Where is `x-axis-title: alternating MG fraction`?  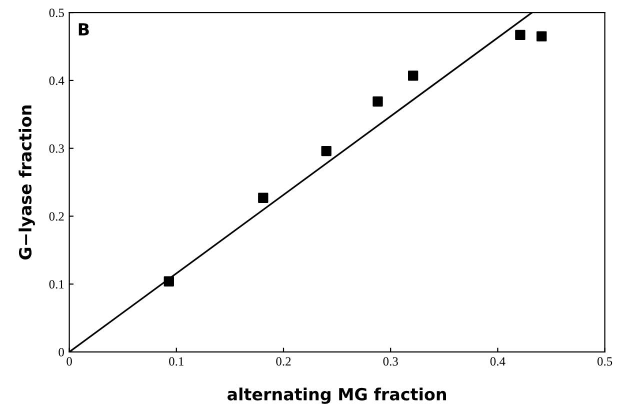
x-axis-title: alternating MG fraction is located at coordinates (337, 396).